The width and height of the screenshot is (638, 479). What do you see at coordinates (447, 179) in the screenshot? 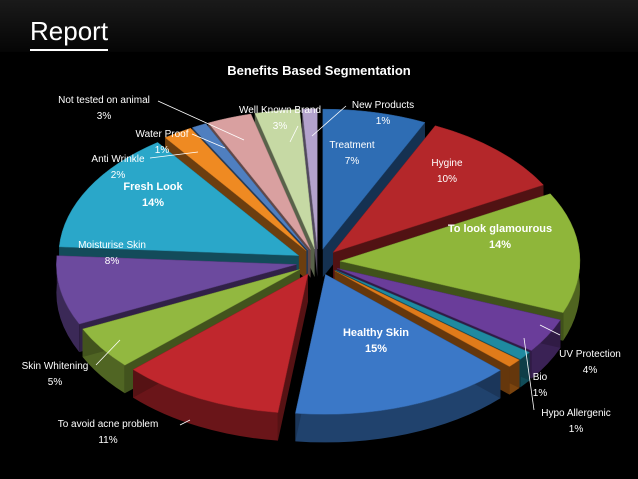
I see `pct-hygine: 10%` at bounding box center [447, 179].